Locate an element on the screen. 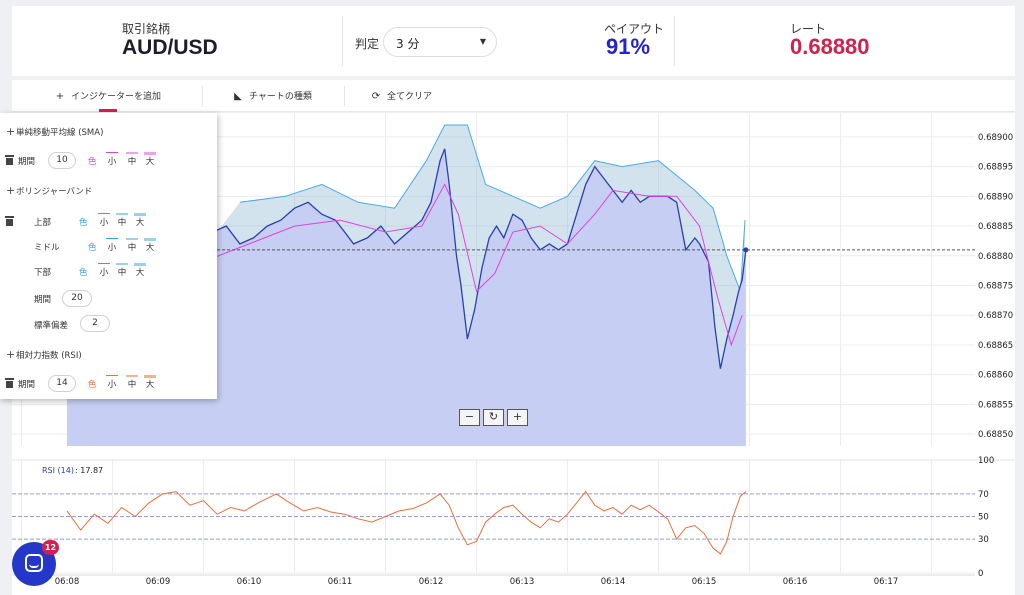  bollinger-lower-size-large: 大 is located at coordinates (140, 270).